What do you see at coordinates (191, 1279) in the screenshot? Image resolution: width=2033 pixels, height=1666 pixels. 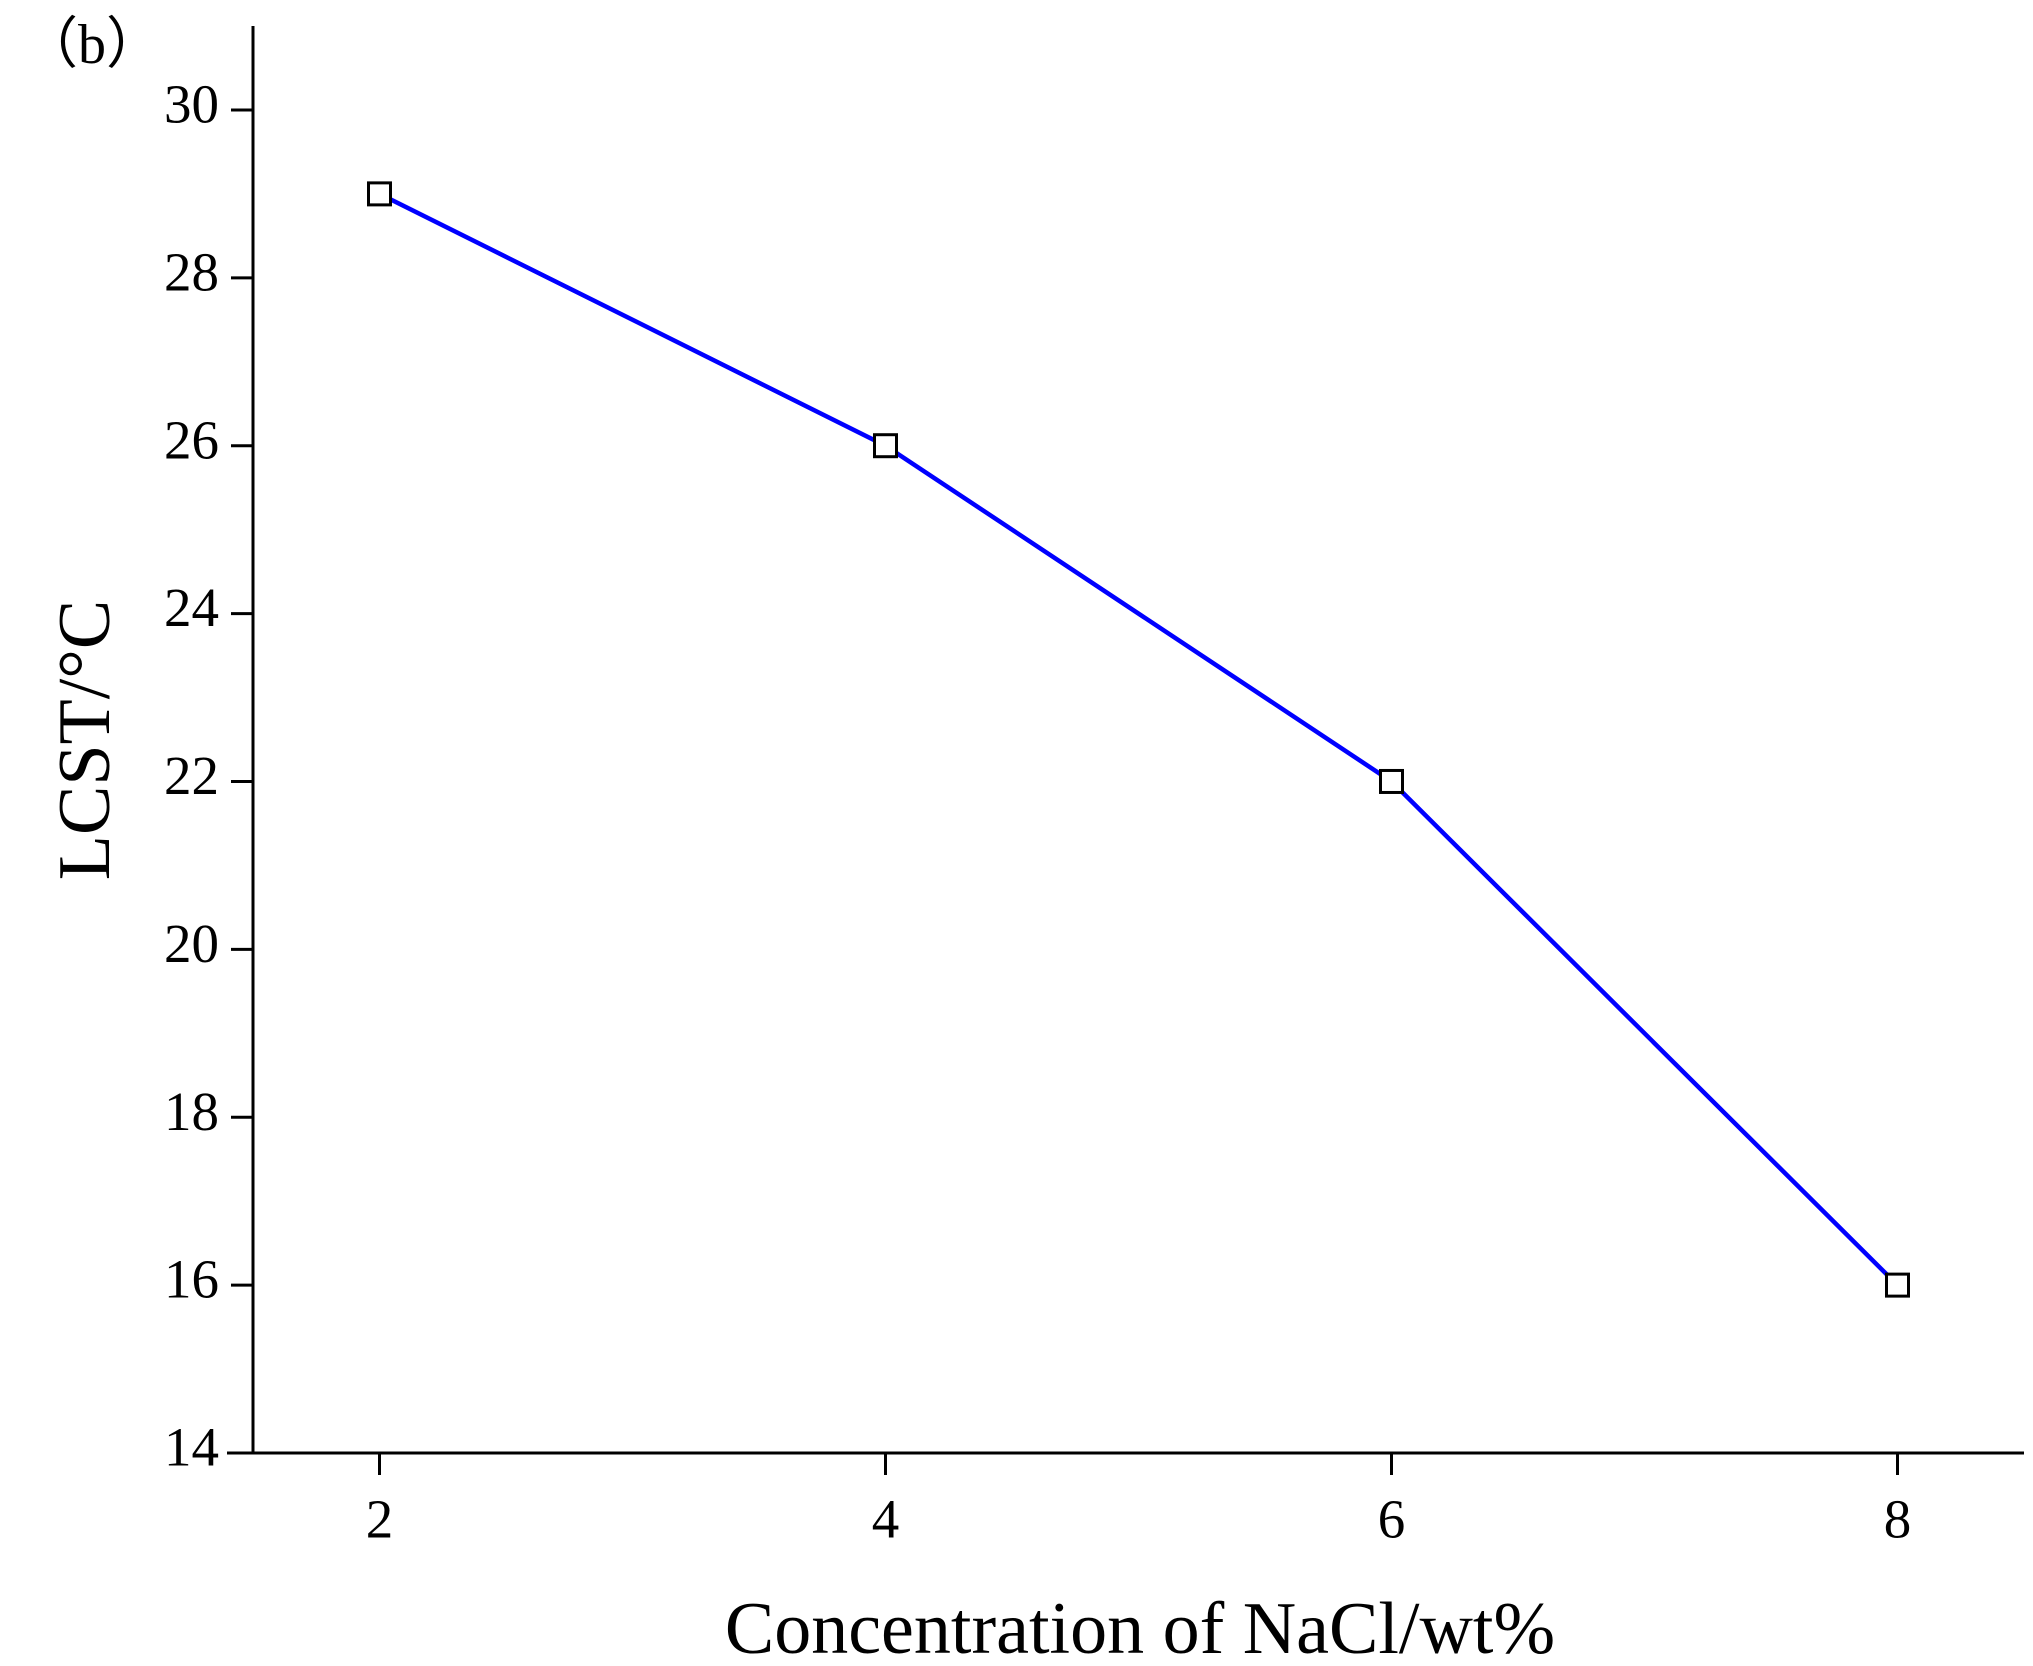 I see `y-tick-label: 16` at bounding box center [191, 1279].